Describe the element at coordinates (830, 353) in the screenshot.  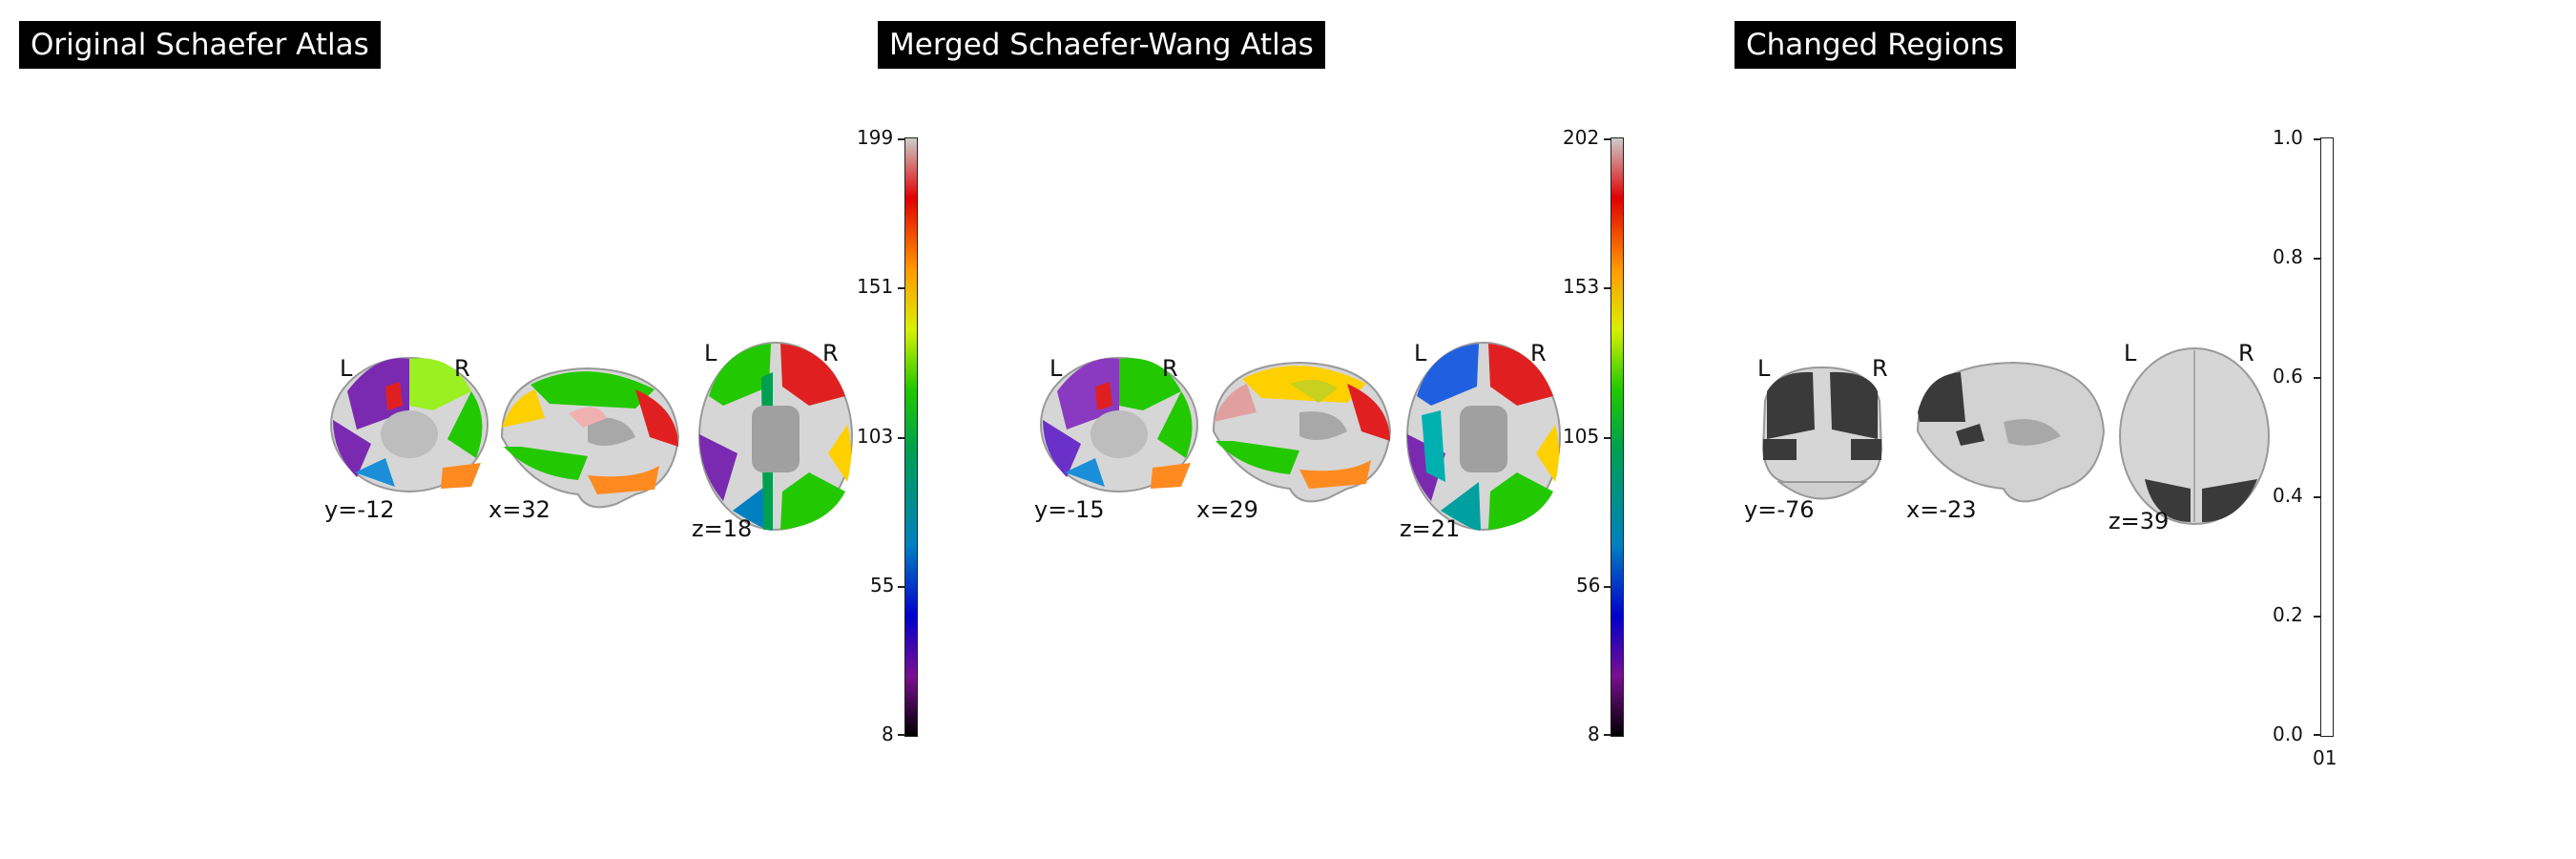
I see `orientation-right-axial-original: R` at that location.